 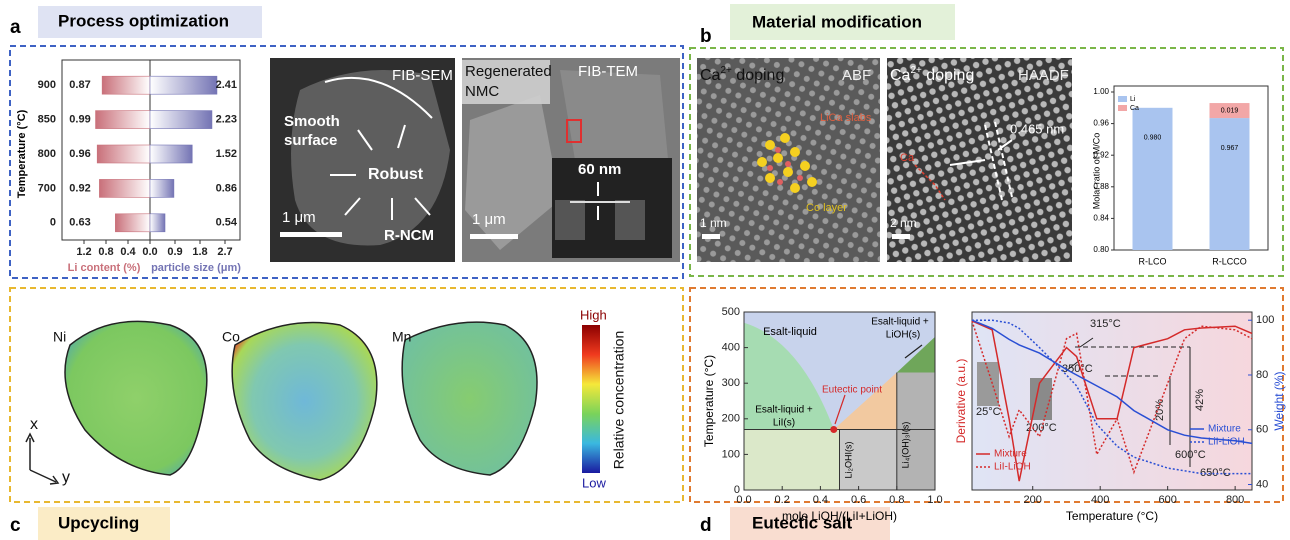 What do you see at coordinates (1105, 324) in the screenshot?
I see `annotation: 315°C` at bounding box center [1105, 324].